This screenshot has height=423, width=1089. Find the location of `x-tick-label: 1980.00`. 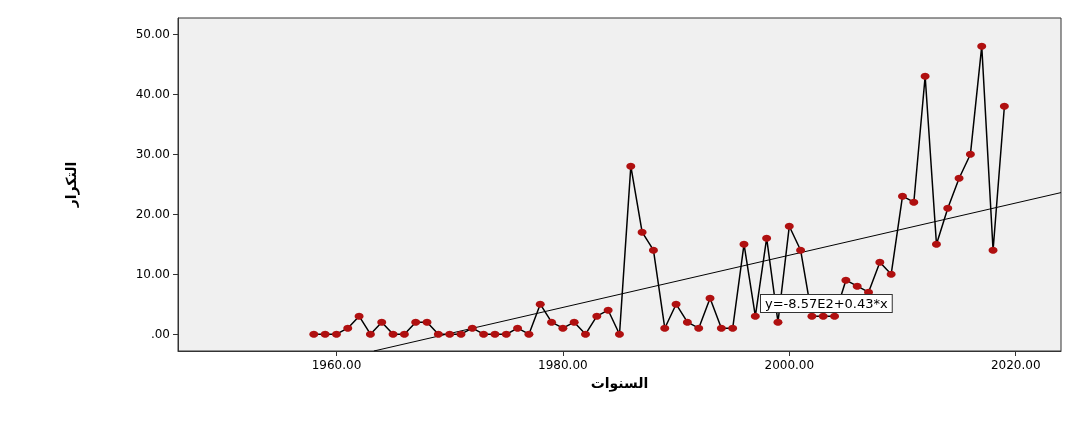

x-tick-label: 1980.00 is located at coordinates (563, 365).